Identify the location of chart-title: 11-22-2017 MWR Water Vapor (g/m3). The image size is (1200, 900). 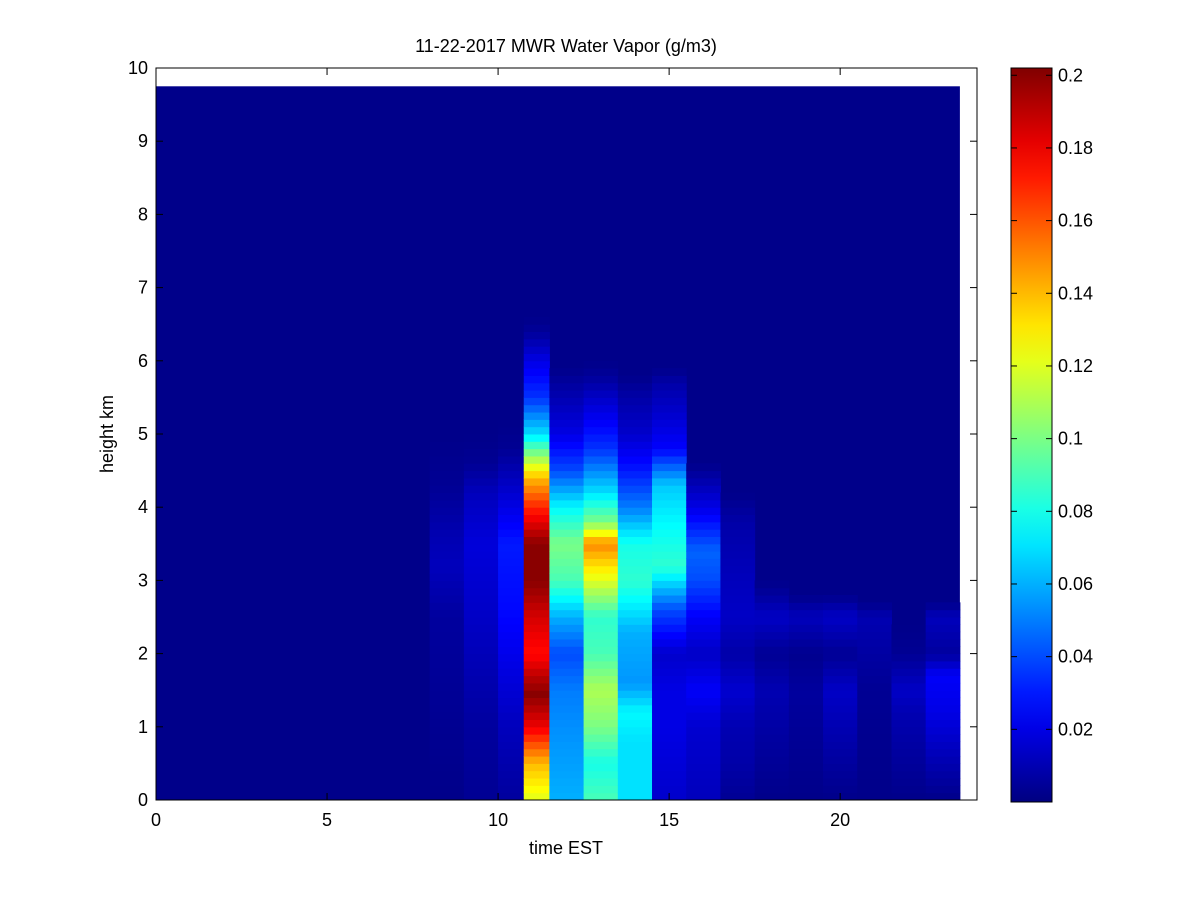
(566, 46).